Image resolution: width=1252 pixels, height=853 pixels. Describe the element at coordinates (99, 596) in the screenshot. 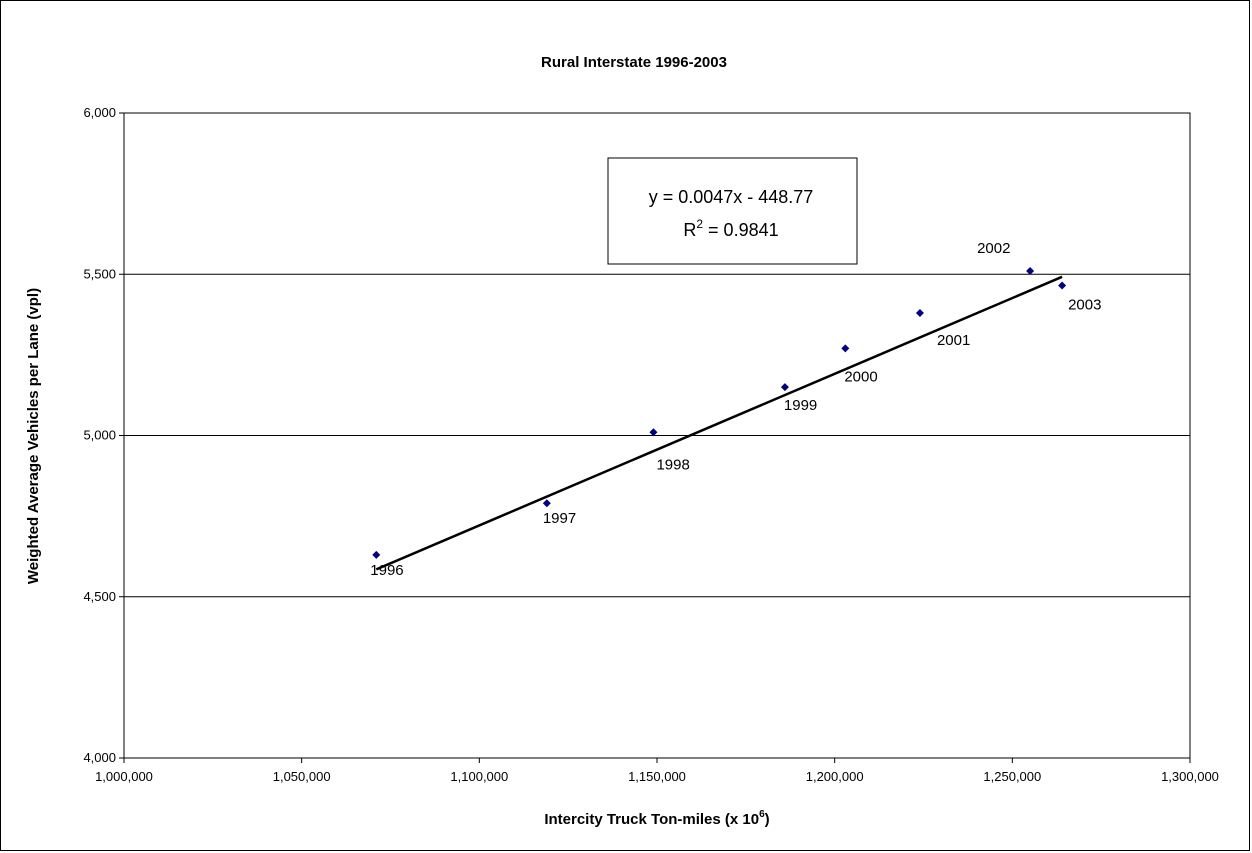

I see `y-tick-label-1: 4,500` at that location.